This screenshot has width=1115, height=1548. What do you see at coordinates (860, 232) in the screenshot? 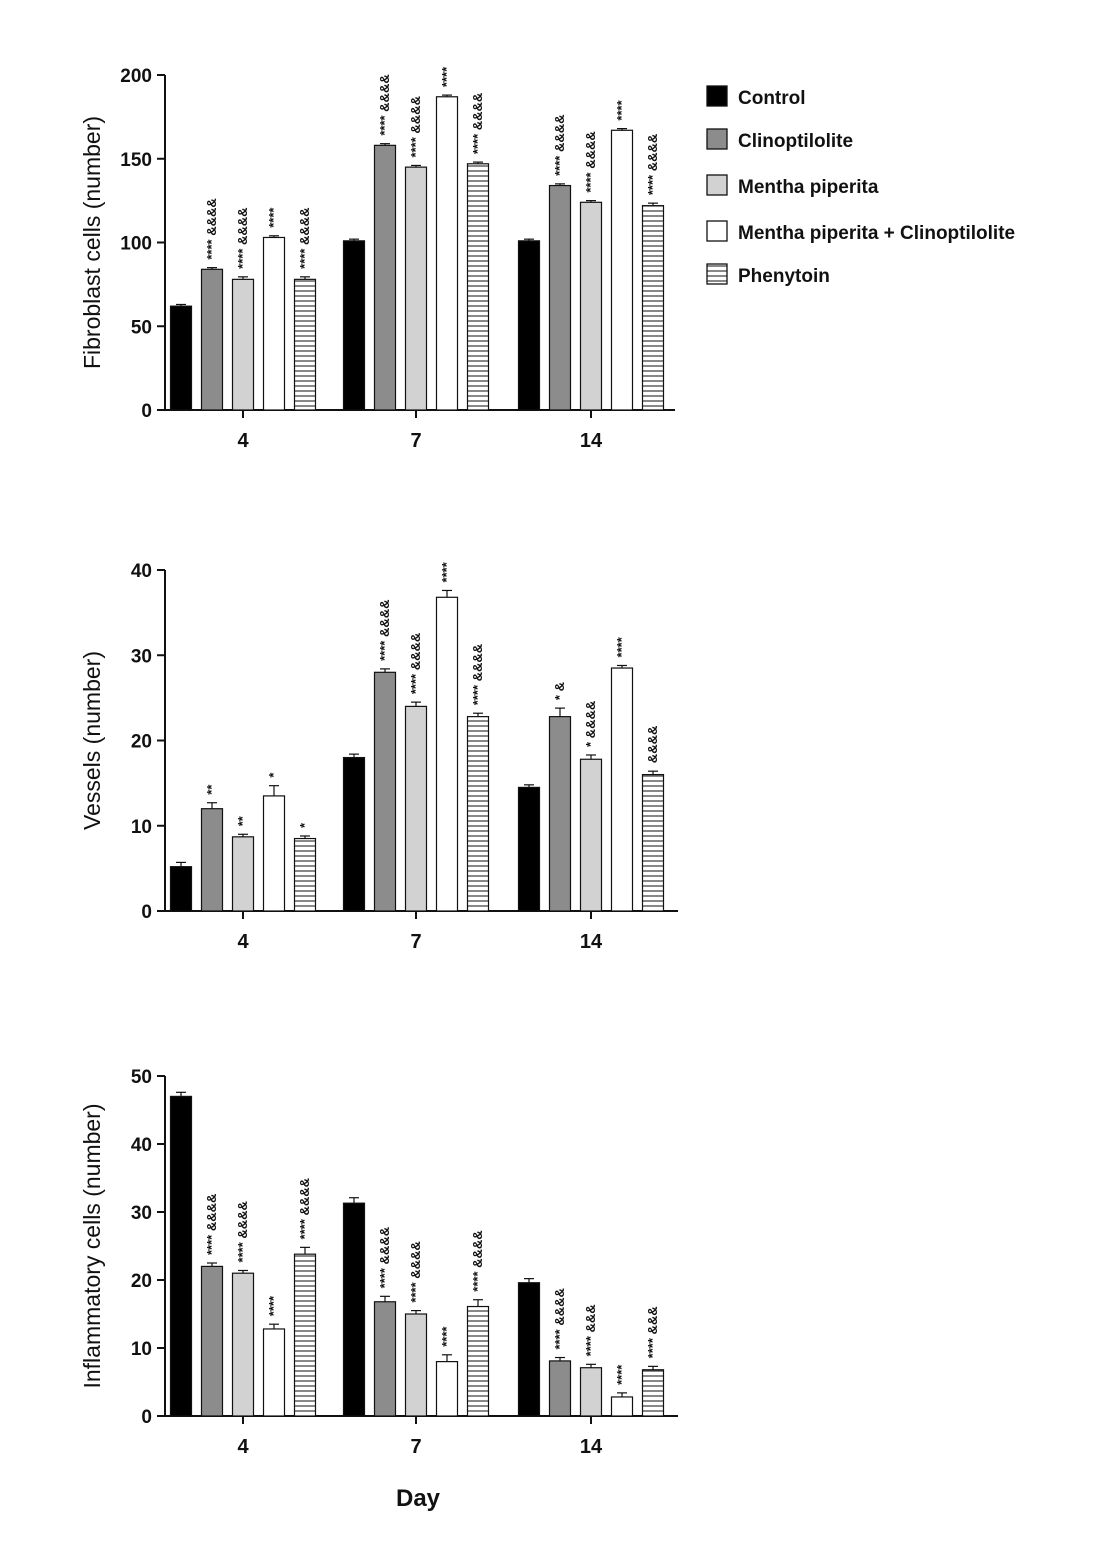
I see `legend-item-mentha-piperita-clinoptilolite: Mentha piperita + Clinoptilolite` at bounding box center [860, 232].